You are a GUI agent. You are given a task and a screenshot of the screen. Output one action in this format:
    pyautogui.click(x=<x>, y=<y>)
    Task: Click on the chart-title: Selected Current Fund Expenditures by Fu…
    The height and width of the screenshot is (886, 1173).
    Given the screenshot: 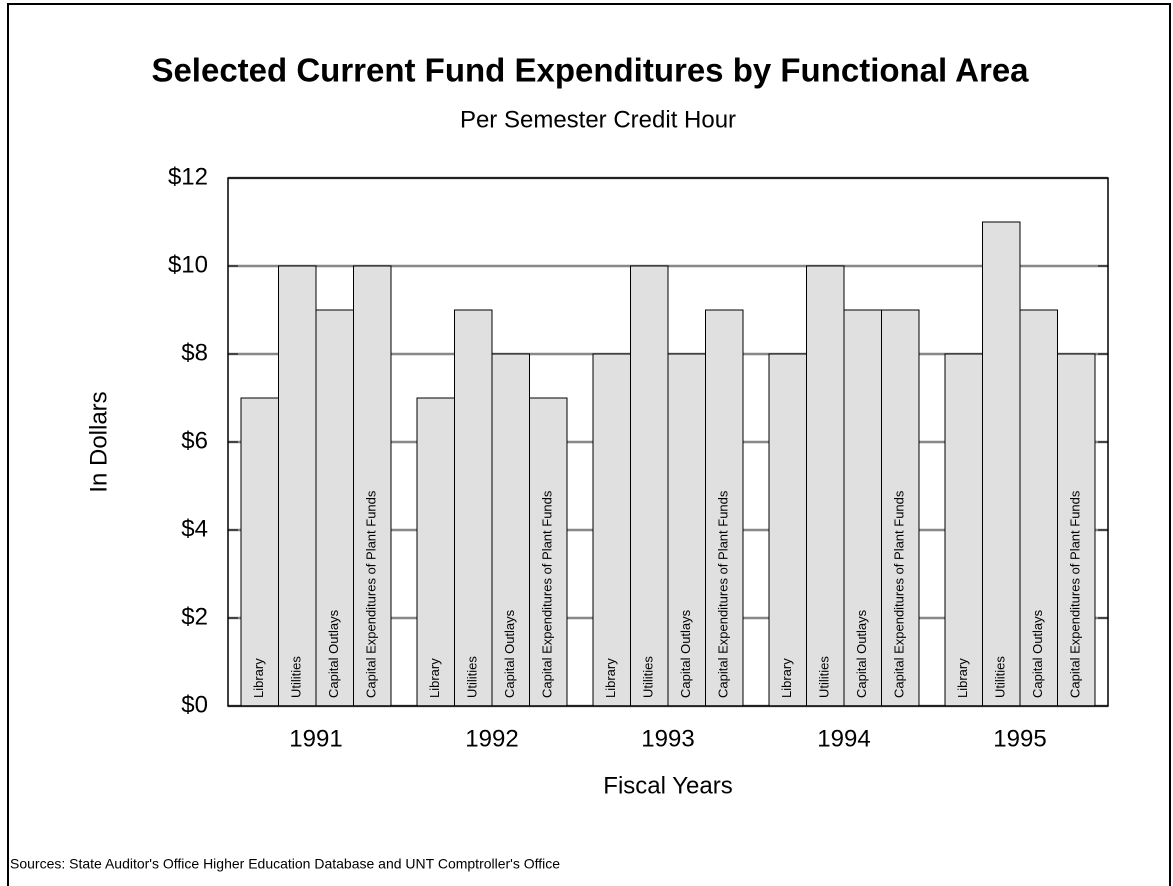 What is the action you would take?
    pyautogui.click(x=590, y=70)
    